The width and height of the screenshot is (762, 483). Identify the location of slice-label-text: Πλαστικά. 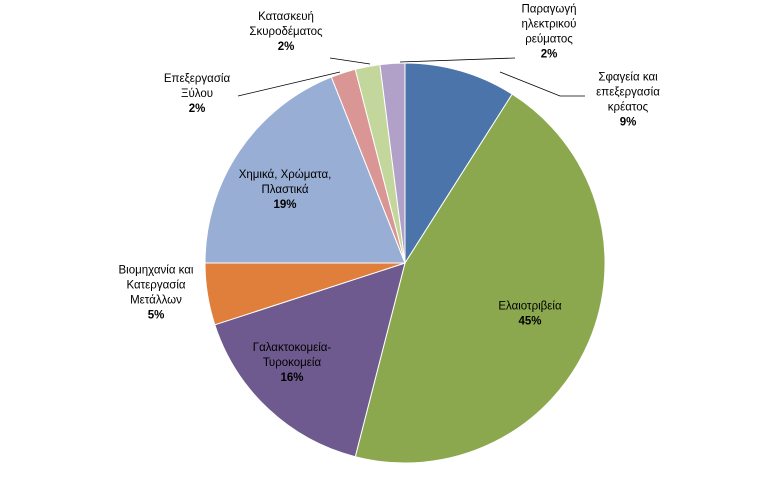
(285, 190).